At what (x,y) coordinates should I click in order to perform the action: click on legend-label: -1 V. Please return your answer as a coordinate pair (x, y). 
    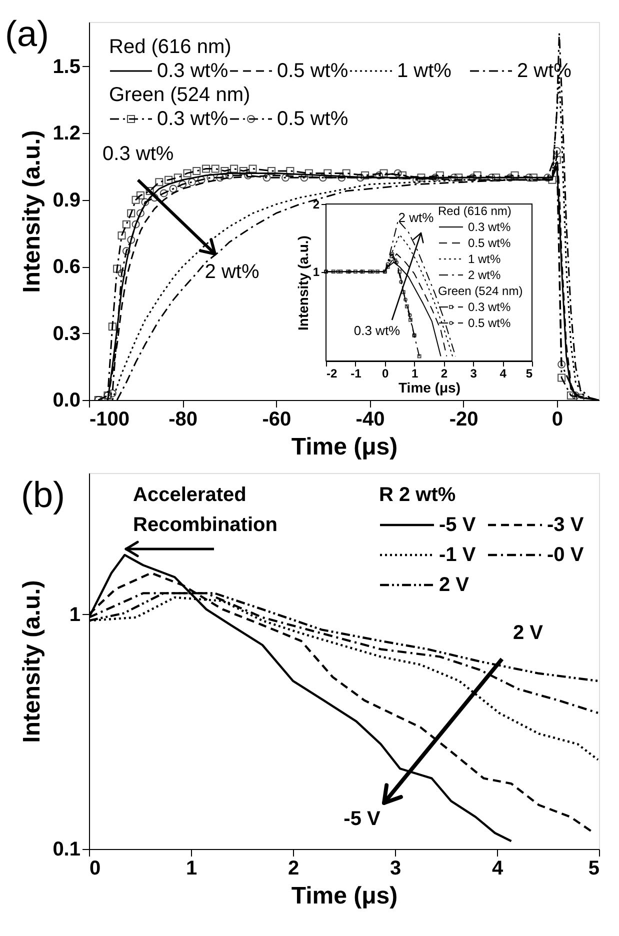
    Looking at the image, I should click on (457, 555).